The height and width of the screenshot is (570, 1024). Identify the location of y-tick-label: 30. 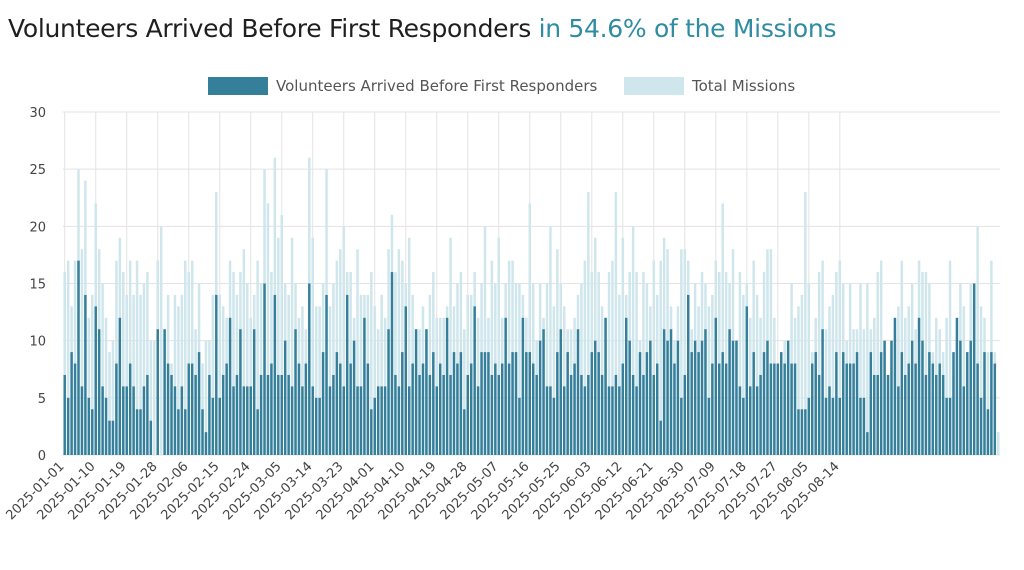
(37, 113).